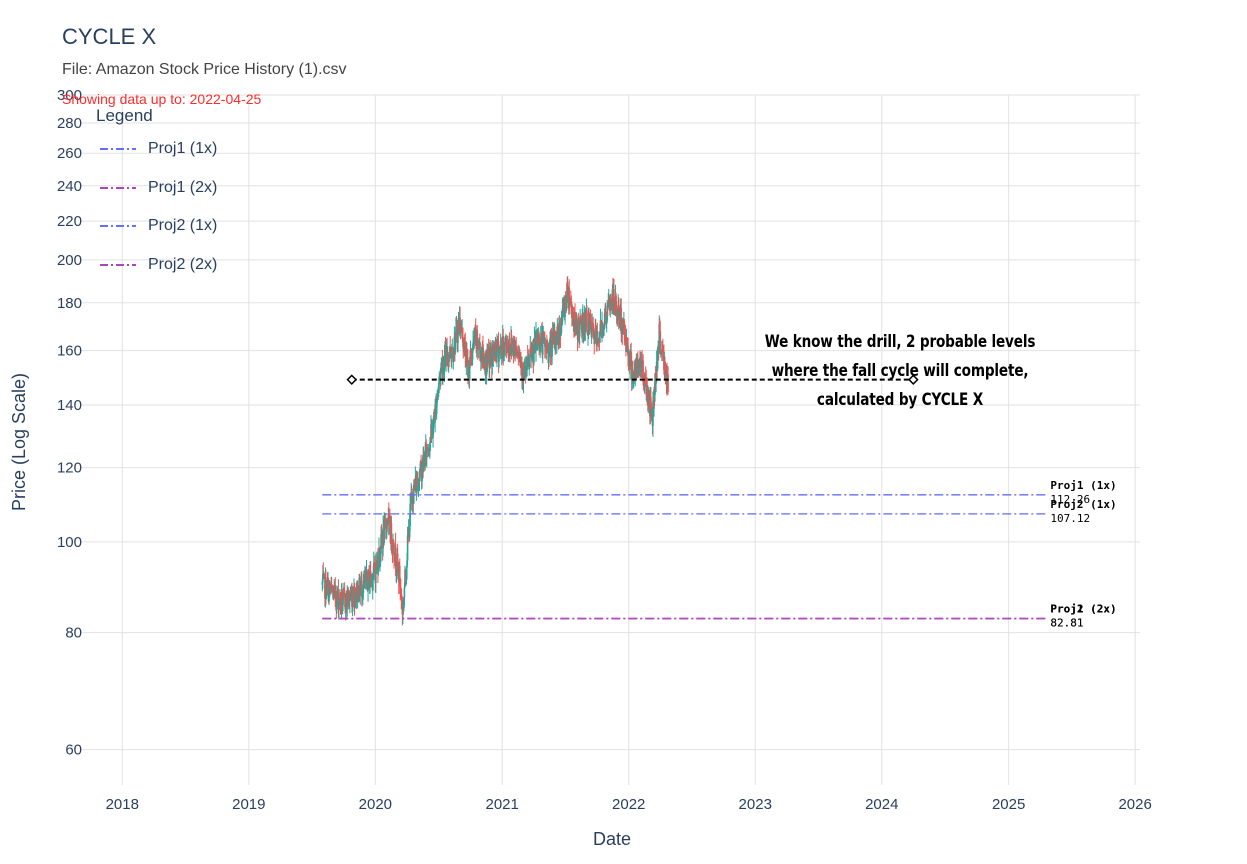 This screenshot has width=1247, height=864. I want to click on legend-item-proj2-2x: Proj2 (2x), so click(156, 265).